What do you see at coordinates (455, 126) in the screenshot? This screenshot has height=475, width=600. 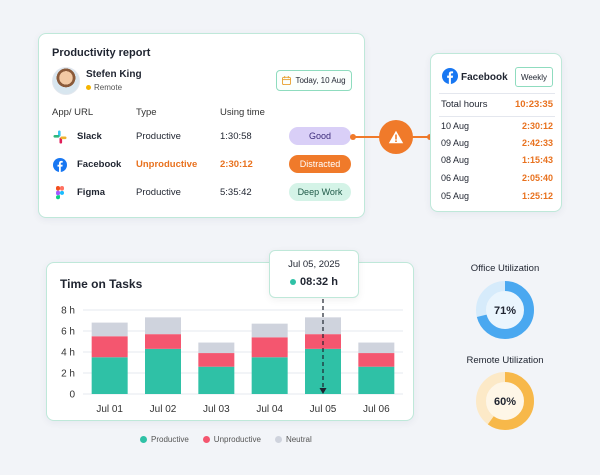 I see `entry-date: 10 Aug` at bounding box center [455, 126].